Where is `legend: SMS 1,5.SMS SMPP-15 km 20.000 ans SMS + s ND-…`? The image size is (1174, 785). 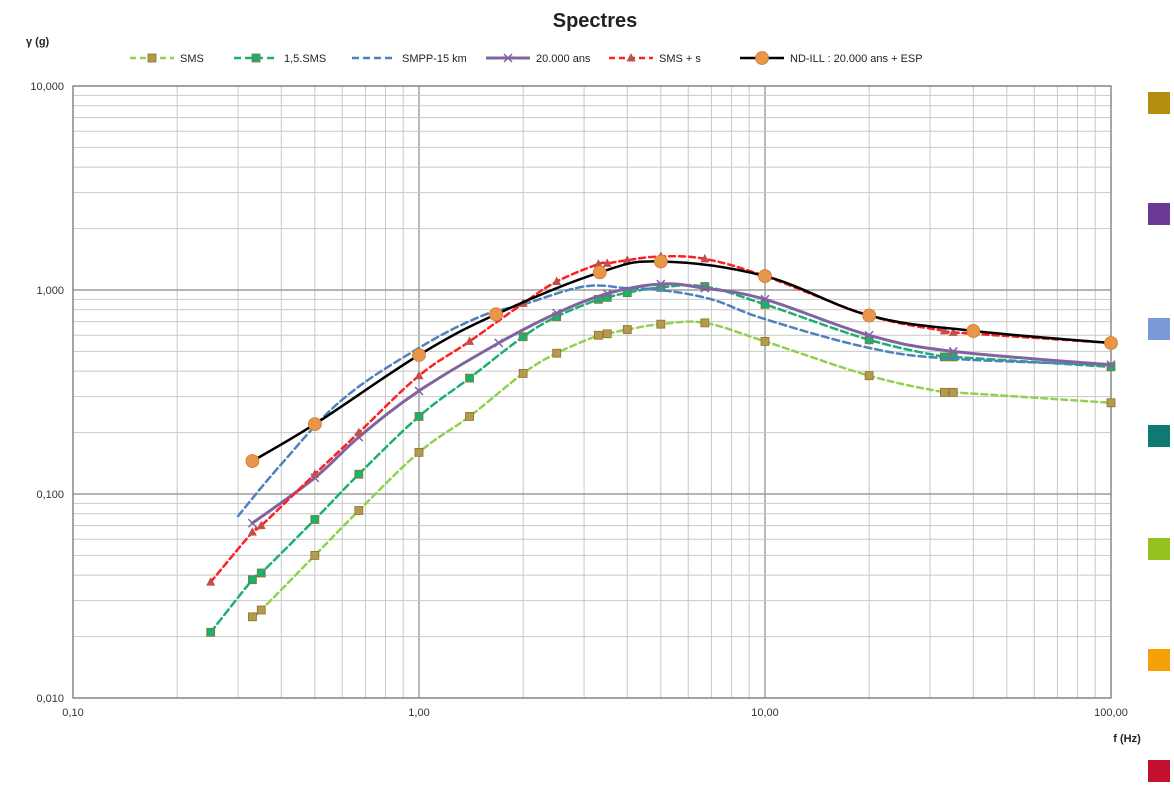 legend: SMS 1,5.SMS SMPP-15 km 20.000 ans SMS + s ND-… is located at coordinates (526, 58).